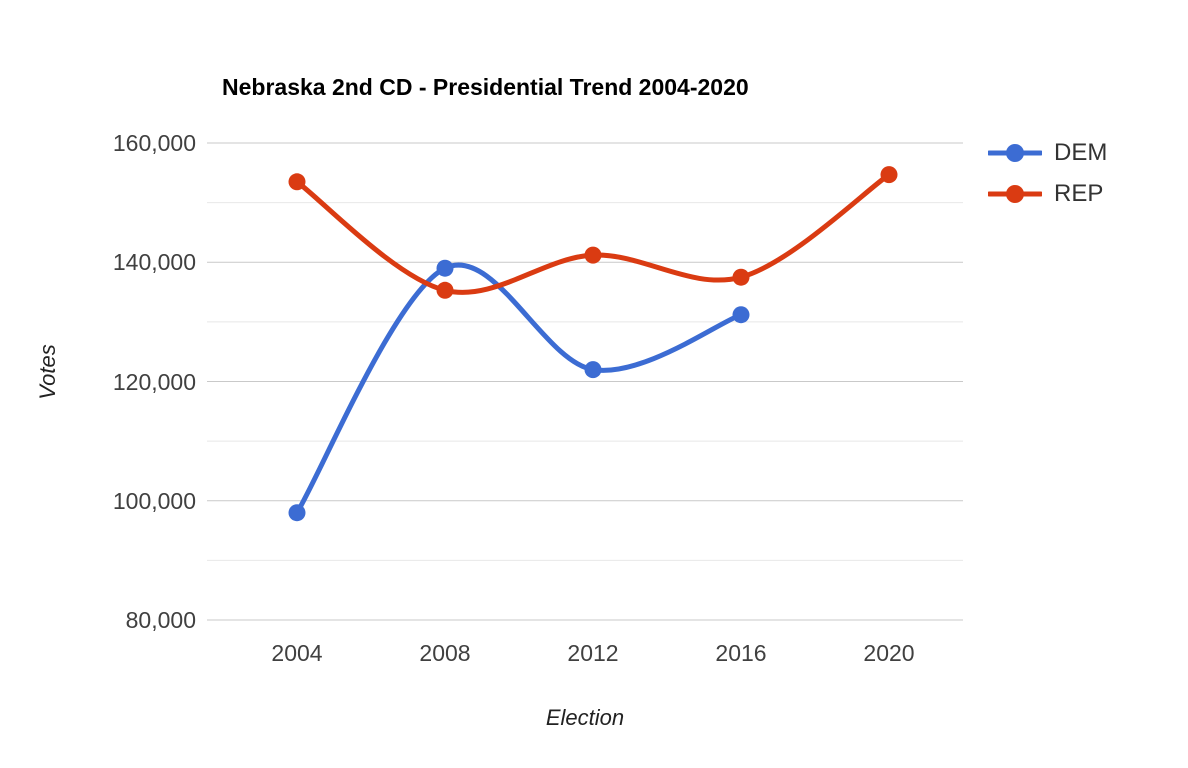  What do you see at coordinates (593, 233) in the screenshot?
I see `series-line-rep` at bounding box center [593, 233].